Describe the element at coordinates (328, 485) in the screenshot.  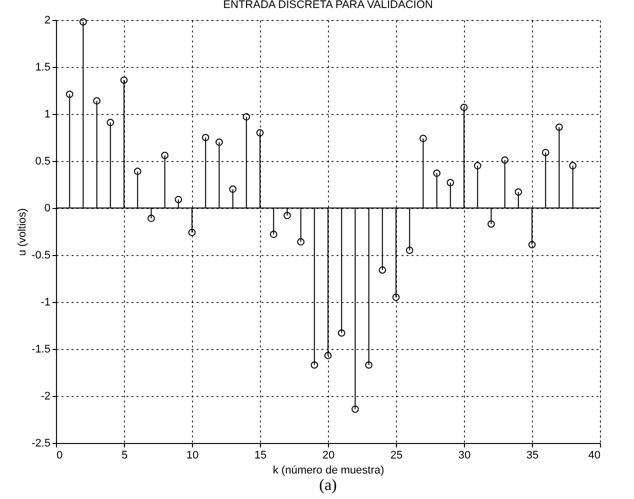
I see `text: (a)` at that location.